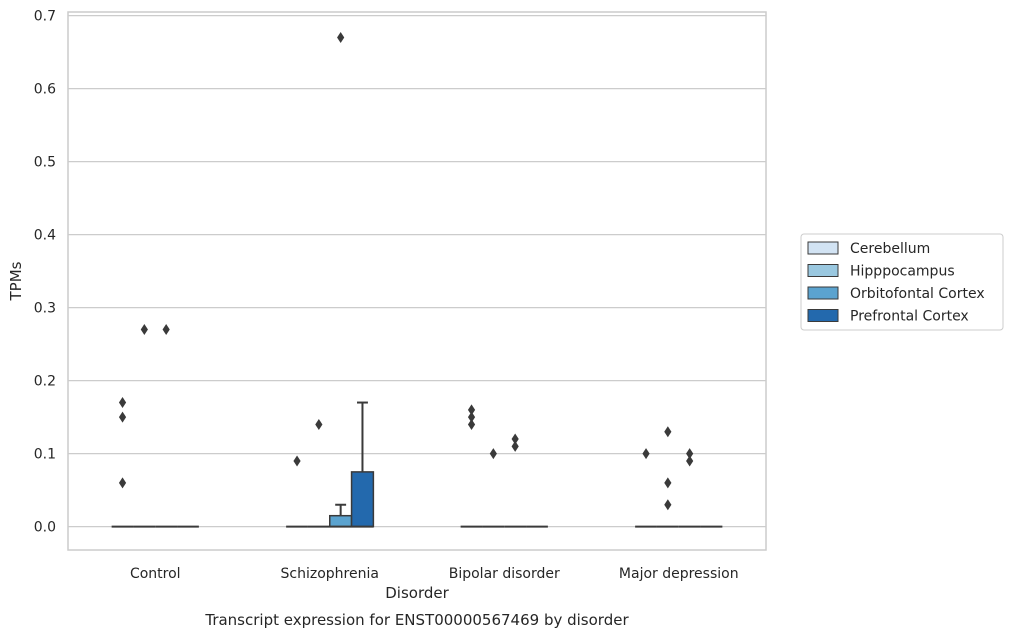  I want to click on y-tick-label: 0.6, so click(45, 90).